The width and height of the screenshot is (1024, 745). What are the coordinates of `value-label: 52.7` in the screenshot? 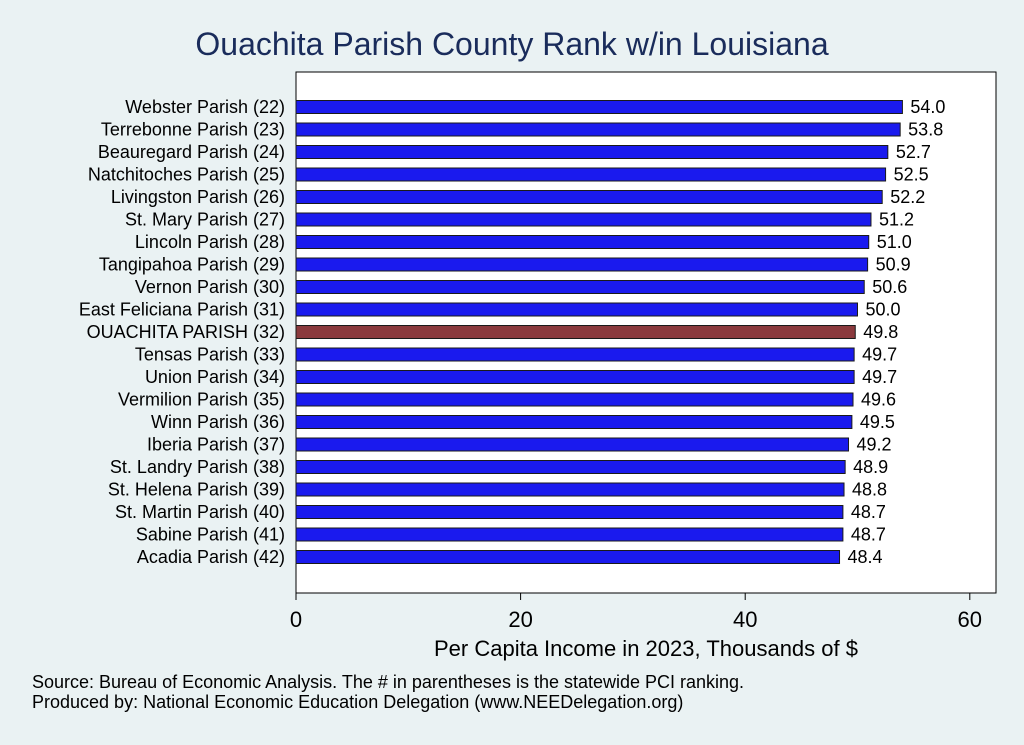 It's located at (913, 152).